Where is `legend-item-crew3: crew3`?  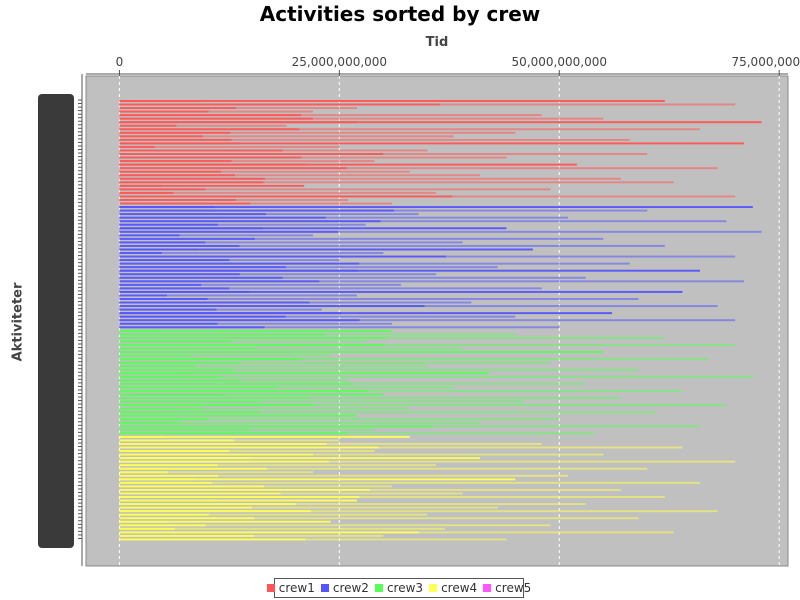 legend-item-crew3: crew3 is located at coordinates (398, 588).